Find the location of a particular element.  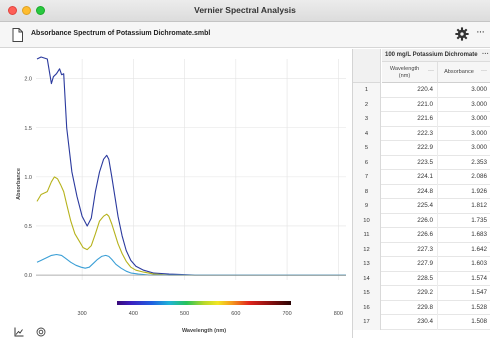

cell-wavelength: 221.0 is located at coordinates (410, 104).